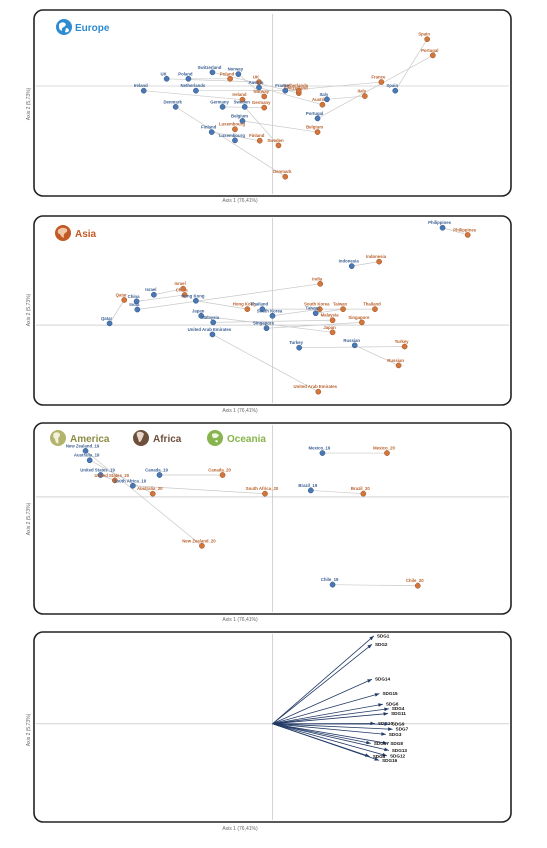 The width and height of the screenshot is (547, 848). Describe the element at coordinates (87, 455) in the screenshot. I see `america-label-australia-19-2019: Australia_19` at that location.